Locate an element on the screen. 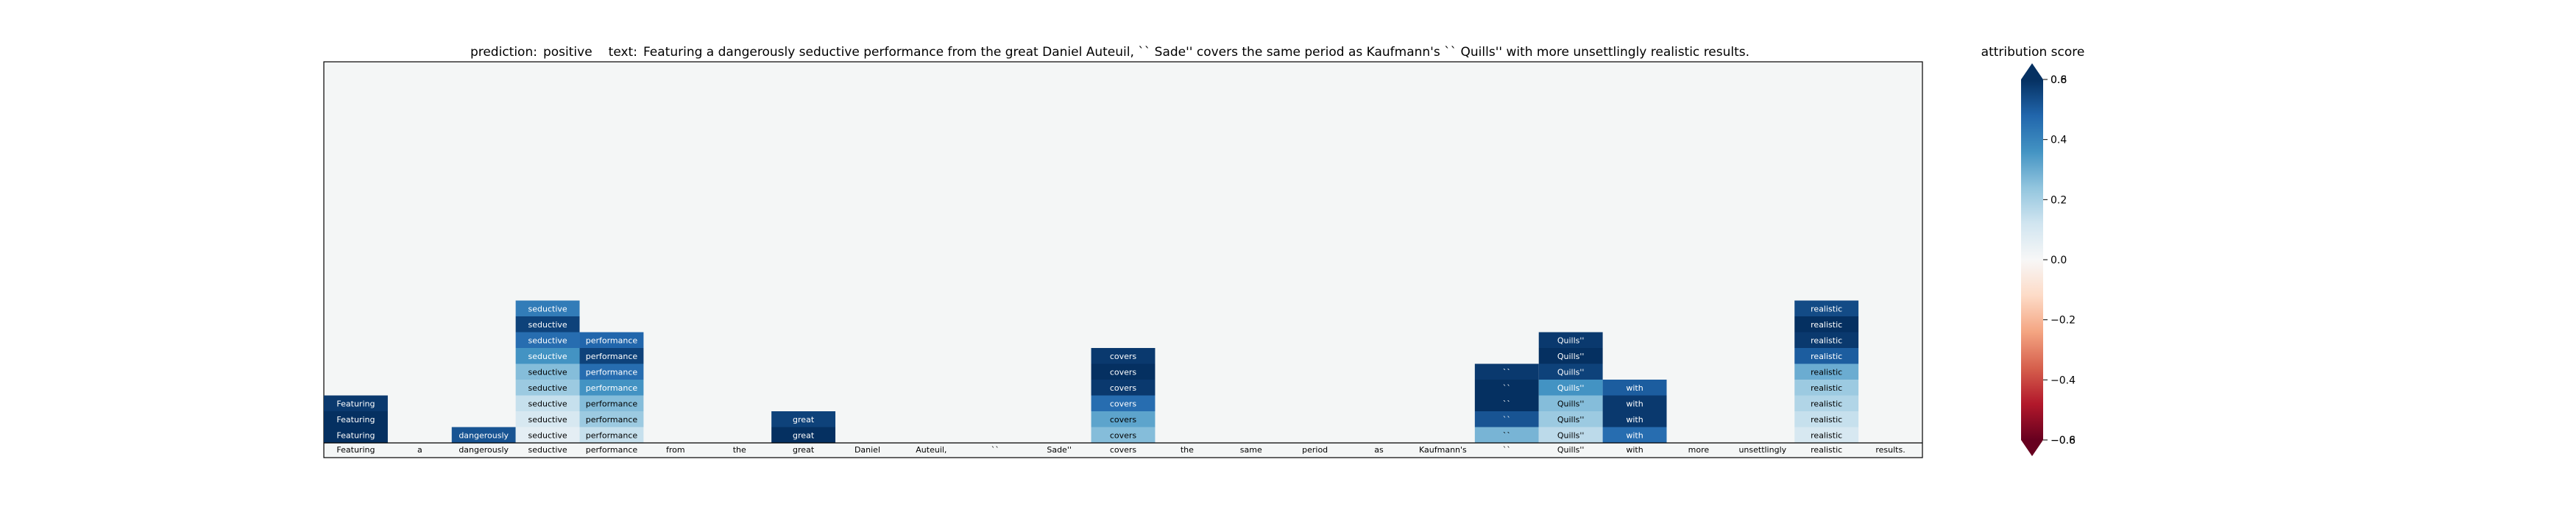 The height and width of the screenshot is (515, 2576). colorbar-tick-label: 0.0 is located at coordinates (2058, 261).